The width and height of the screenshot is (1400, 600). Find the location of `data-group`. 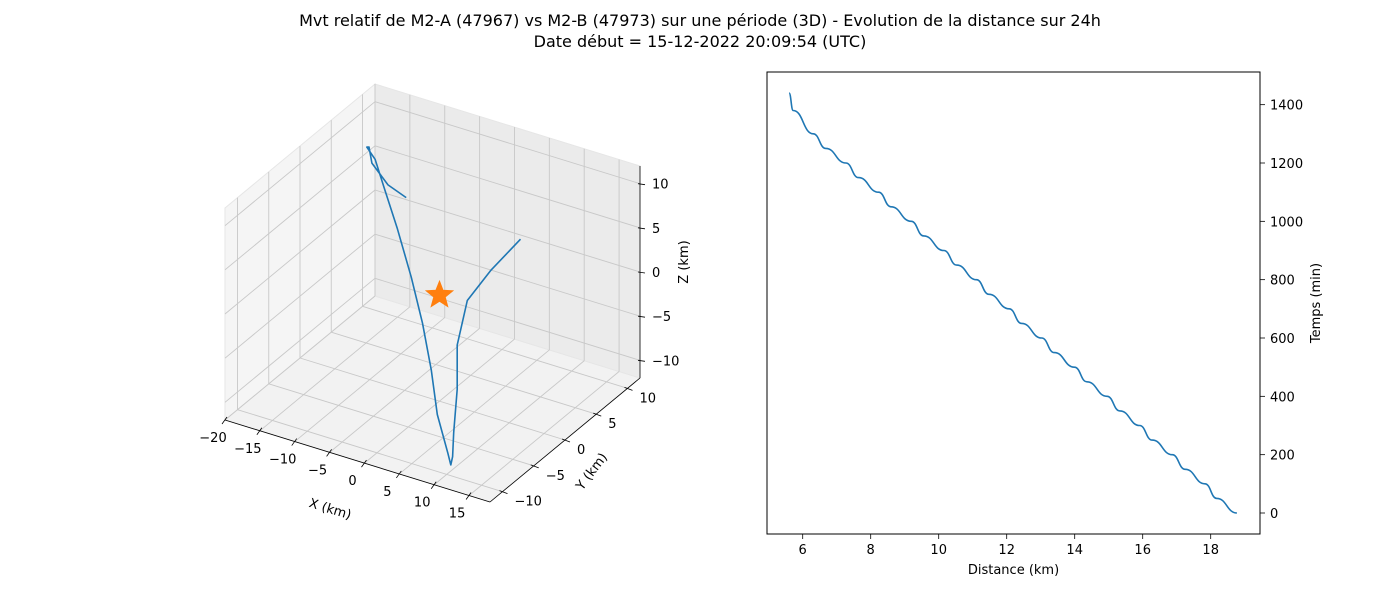

data-group is located at coordinates (443, 306).